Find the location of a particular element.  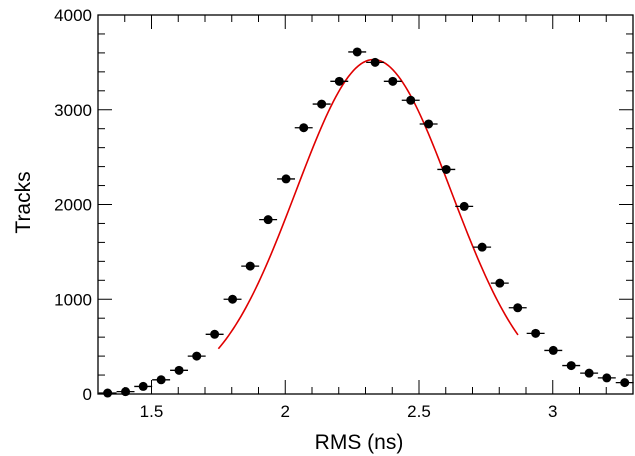

y-tick-label: 1000 is located at coordinates (73, 299).